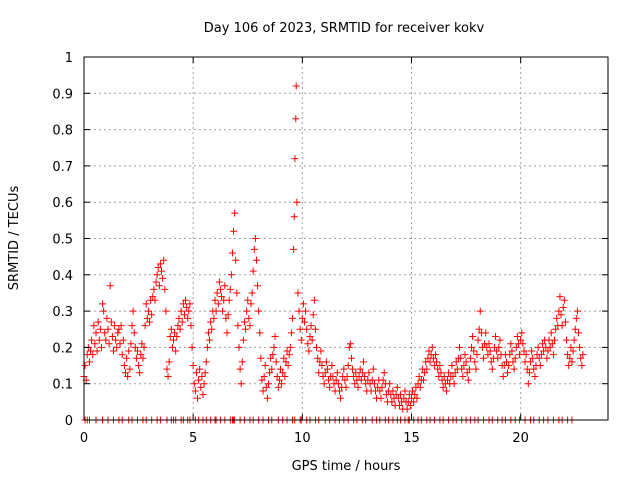  Describe the element at coordinates (84, 438) in the screenshot. I see `x-tick-label: 0` at that location.